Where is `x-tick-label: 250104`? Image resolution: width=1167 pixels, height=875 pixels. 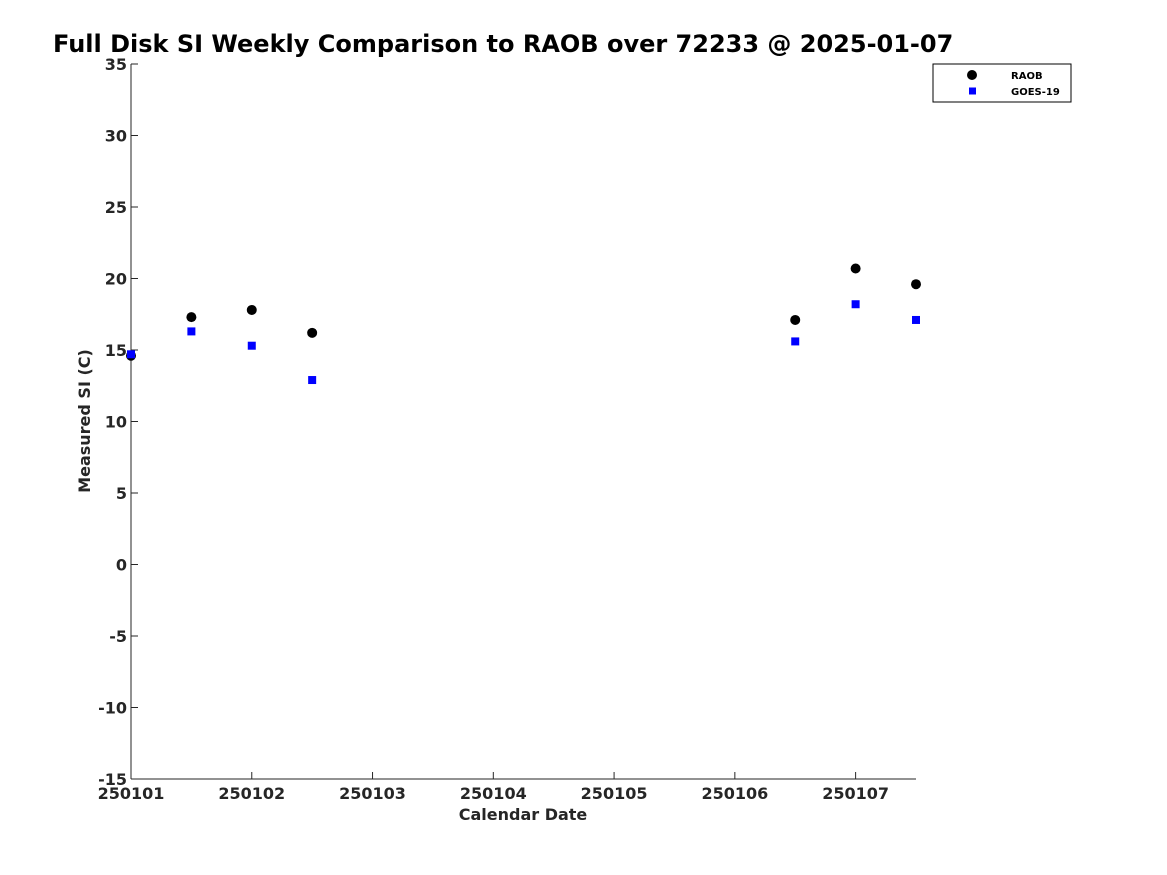
x-tick-label: 250104 is located at coordinates (493, 793).